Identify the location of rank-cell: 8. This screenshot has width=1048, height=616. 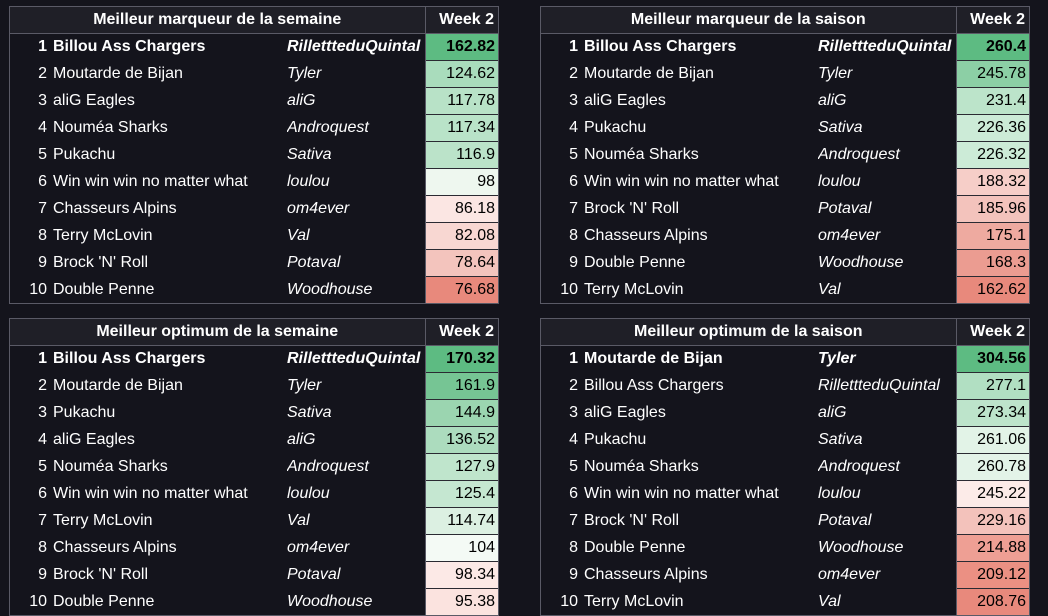
(573, 235).